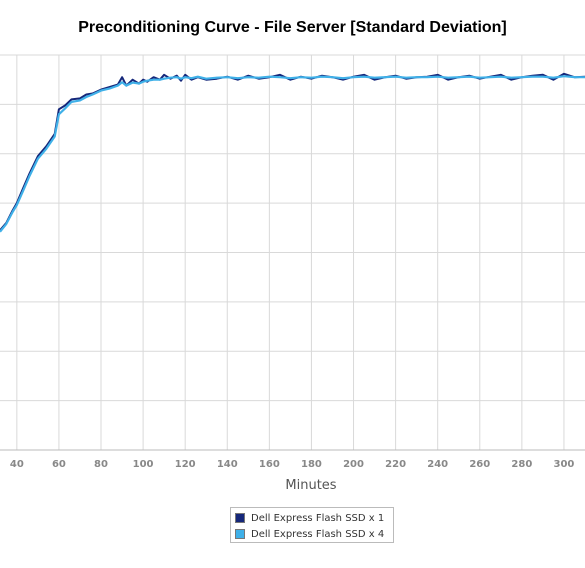 The image size is (585, 568). Describe the element at coordinates (318, 534) in the screenshot. I see `legend-label: Dell Express Flash SSD x 4` at that location.